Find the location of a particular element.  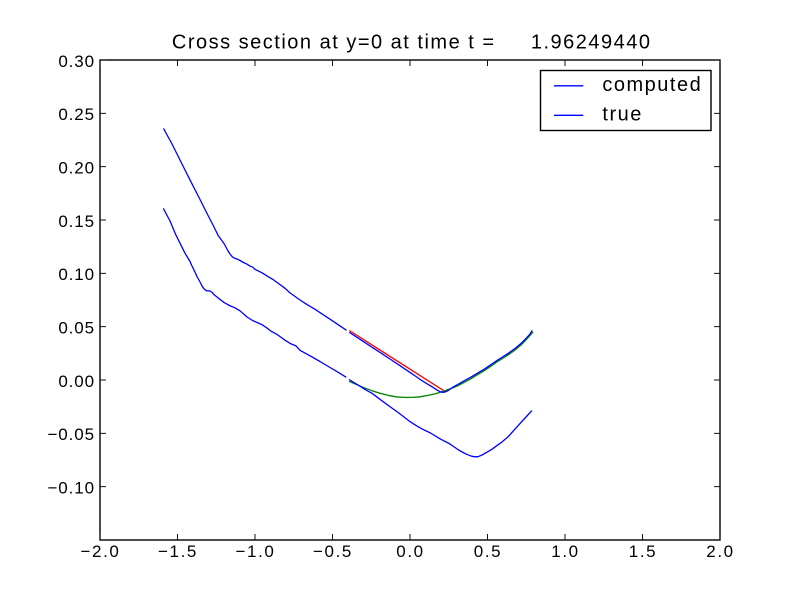

svg-text: 0.5 is located at coordinates (488, 551).